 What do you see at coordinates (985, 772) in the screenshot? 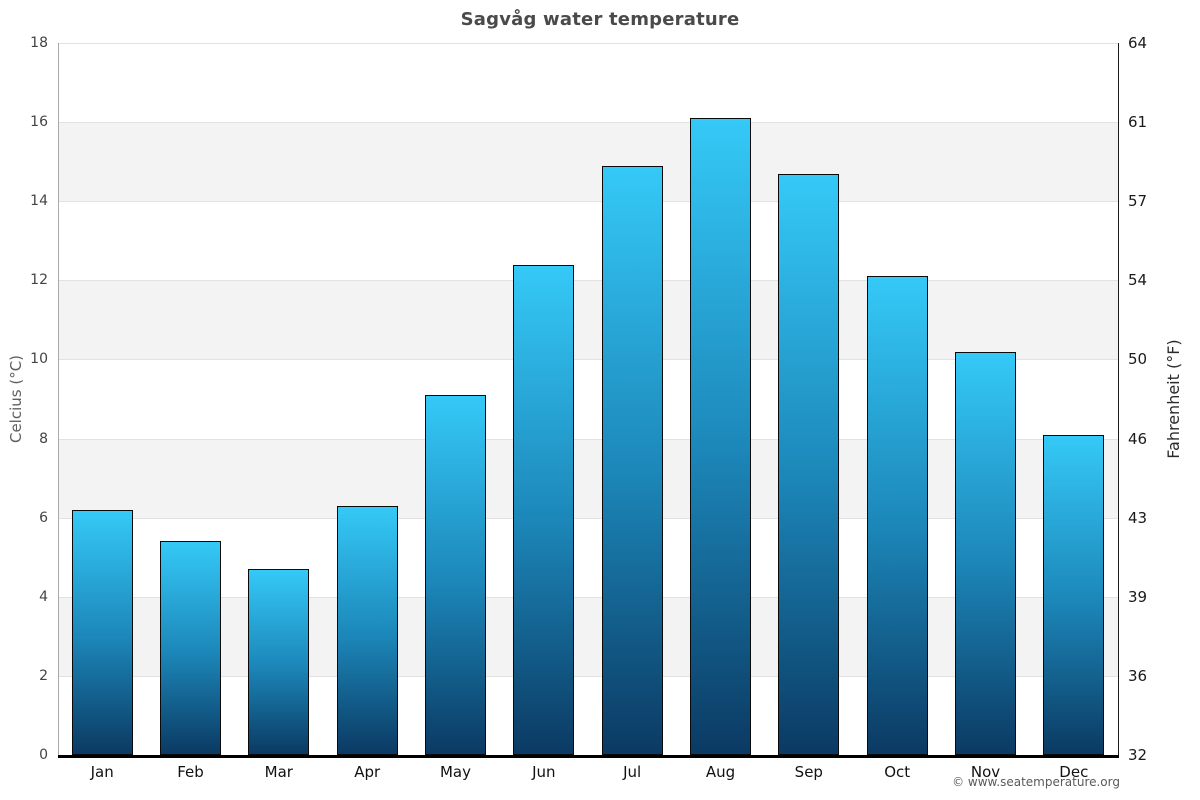
I see `x-label-nov: Nov` at bounding box center [985, 772].